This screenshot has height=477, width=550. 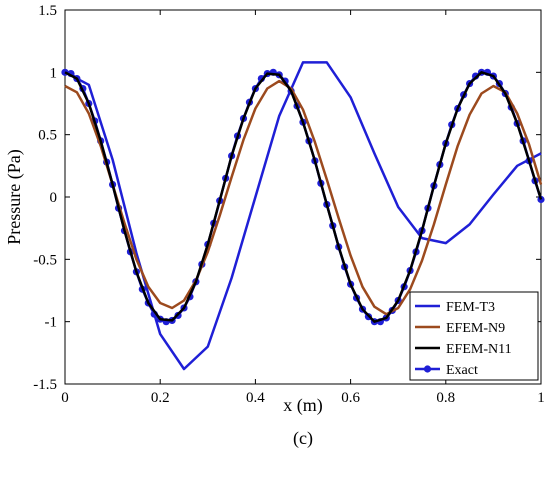 I want to click on x-tick-label: 0.6, so click(x=350, y=398).